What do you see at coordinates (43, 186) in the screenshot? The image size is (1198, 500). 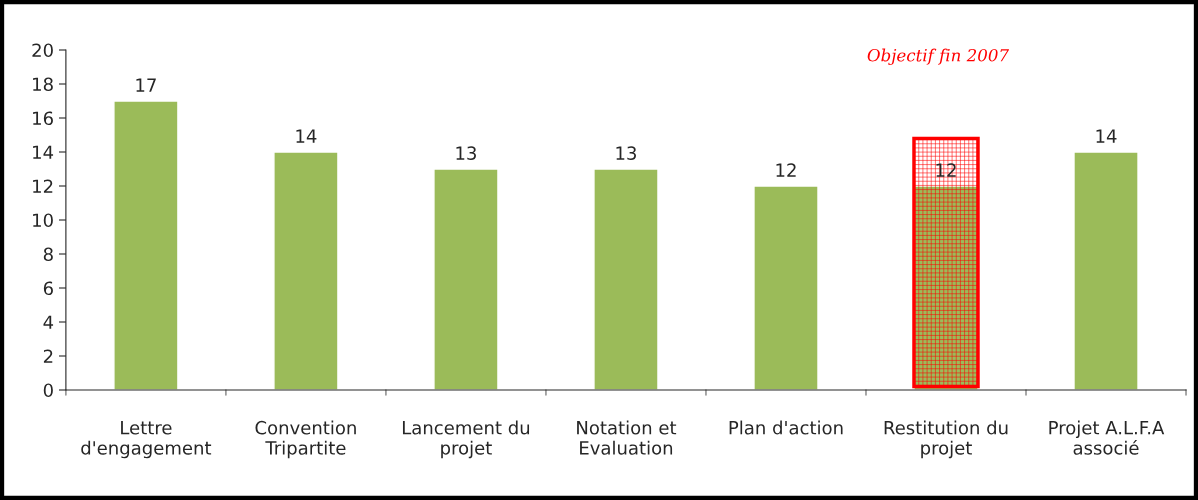 I see `y-tick-label: 12` at bounding box center [43, 186].